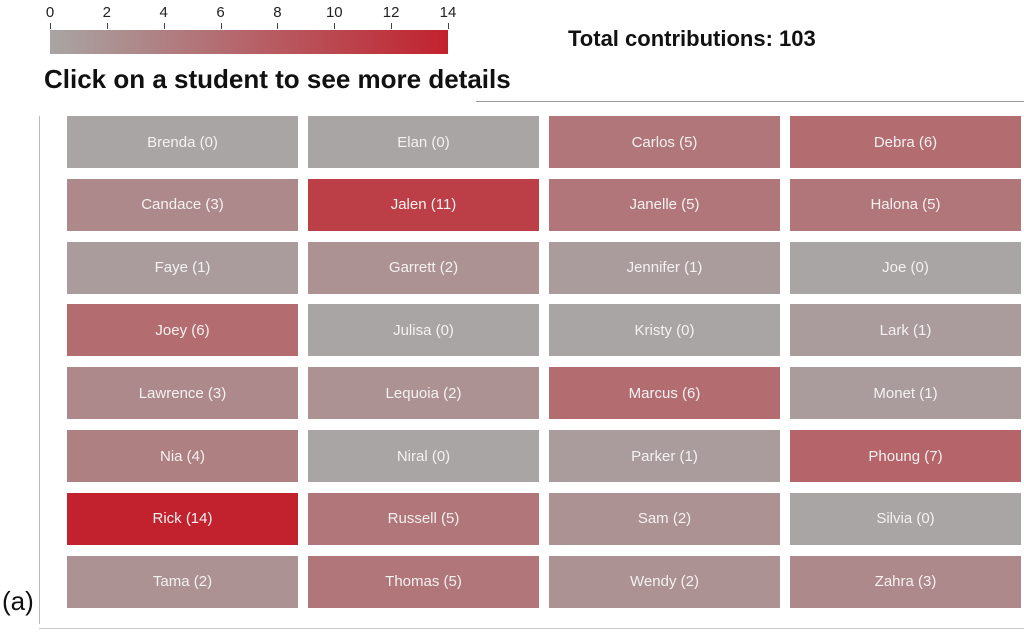 The height and width of the screenshot is (636, 1024). I want to click on legend-gradient-bar, so click(249, 42).